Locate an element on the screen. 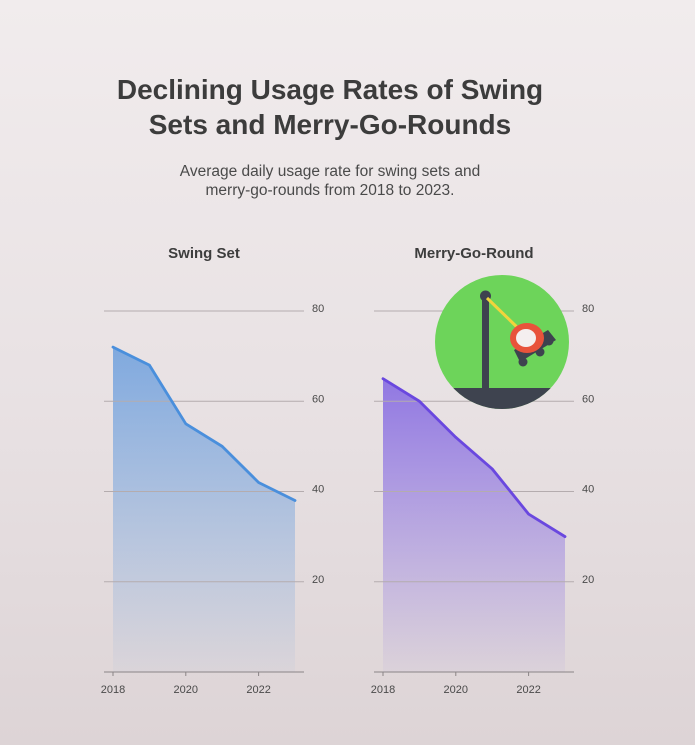 Image resolution: width=695 pixels, height=745 pixels. y-tick-label-merry-80: 80 is located at coordinates (588, 309).